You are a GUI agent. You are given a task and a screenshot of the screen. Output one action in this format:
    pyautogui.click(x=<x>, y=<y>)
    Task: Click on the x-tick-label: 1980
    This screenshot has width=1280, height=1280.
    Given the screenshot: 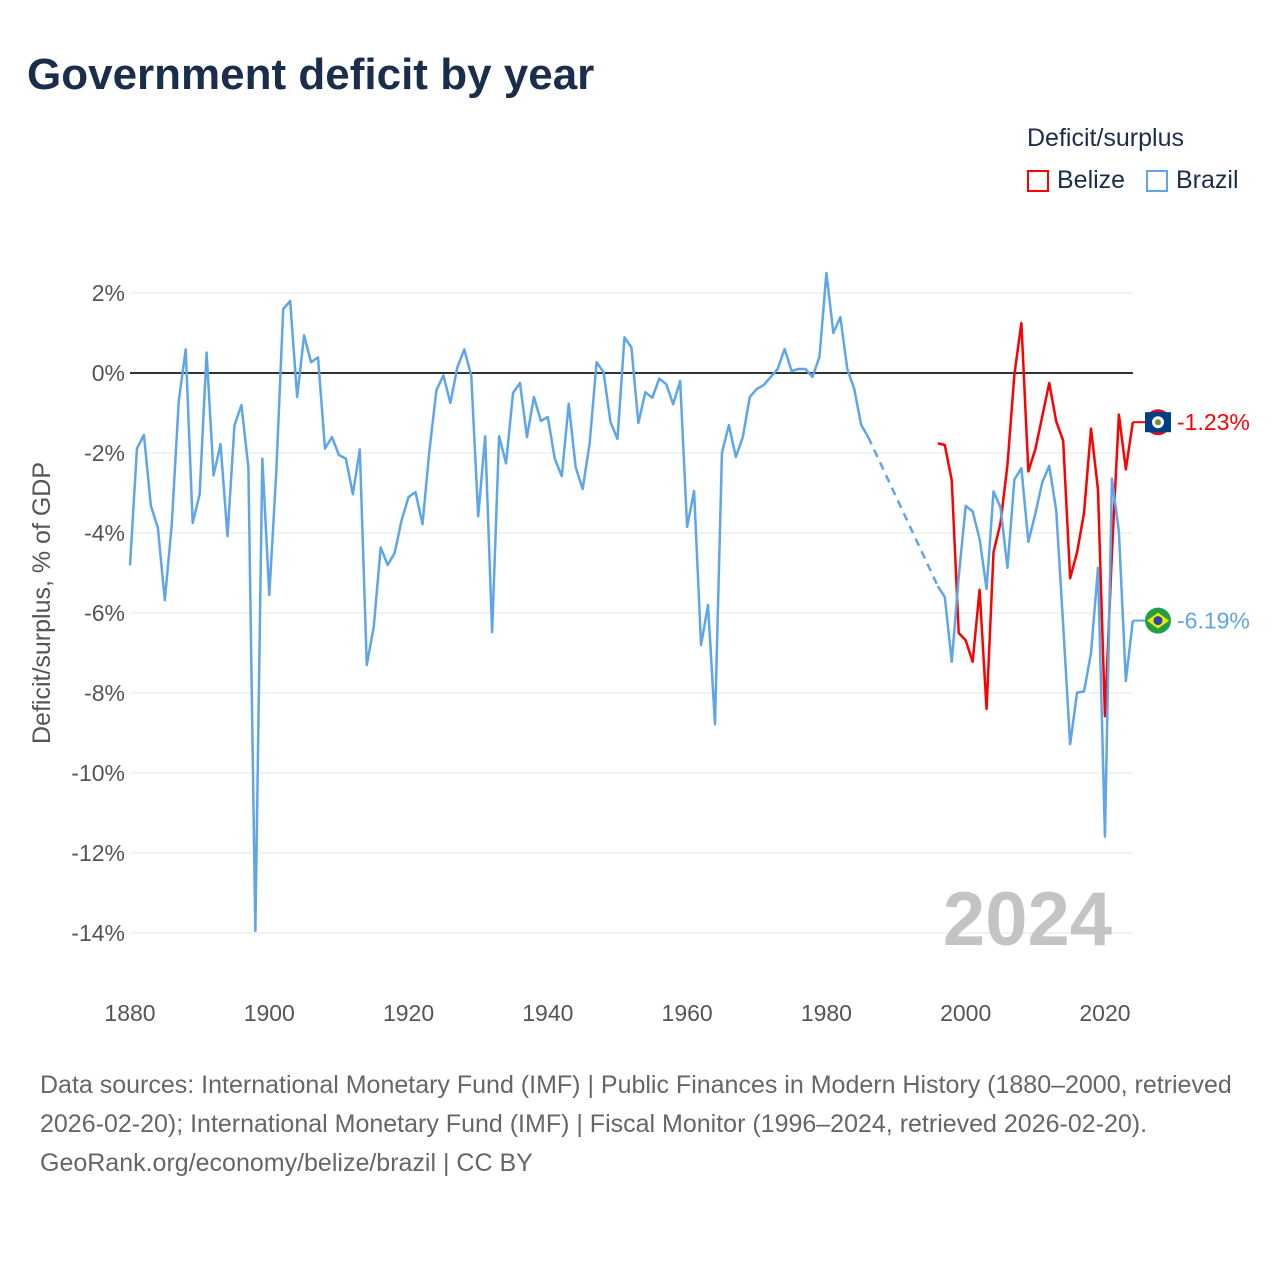 What is the action you would take?
    pyautogui.click(x=826, y=1013)
    